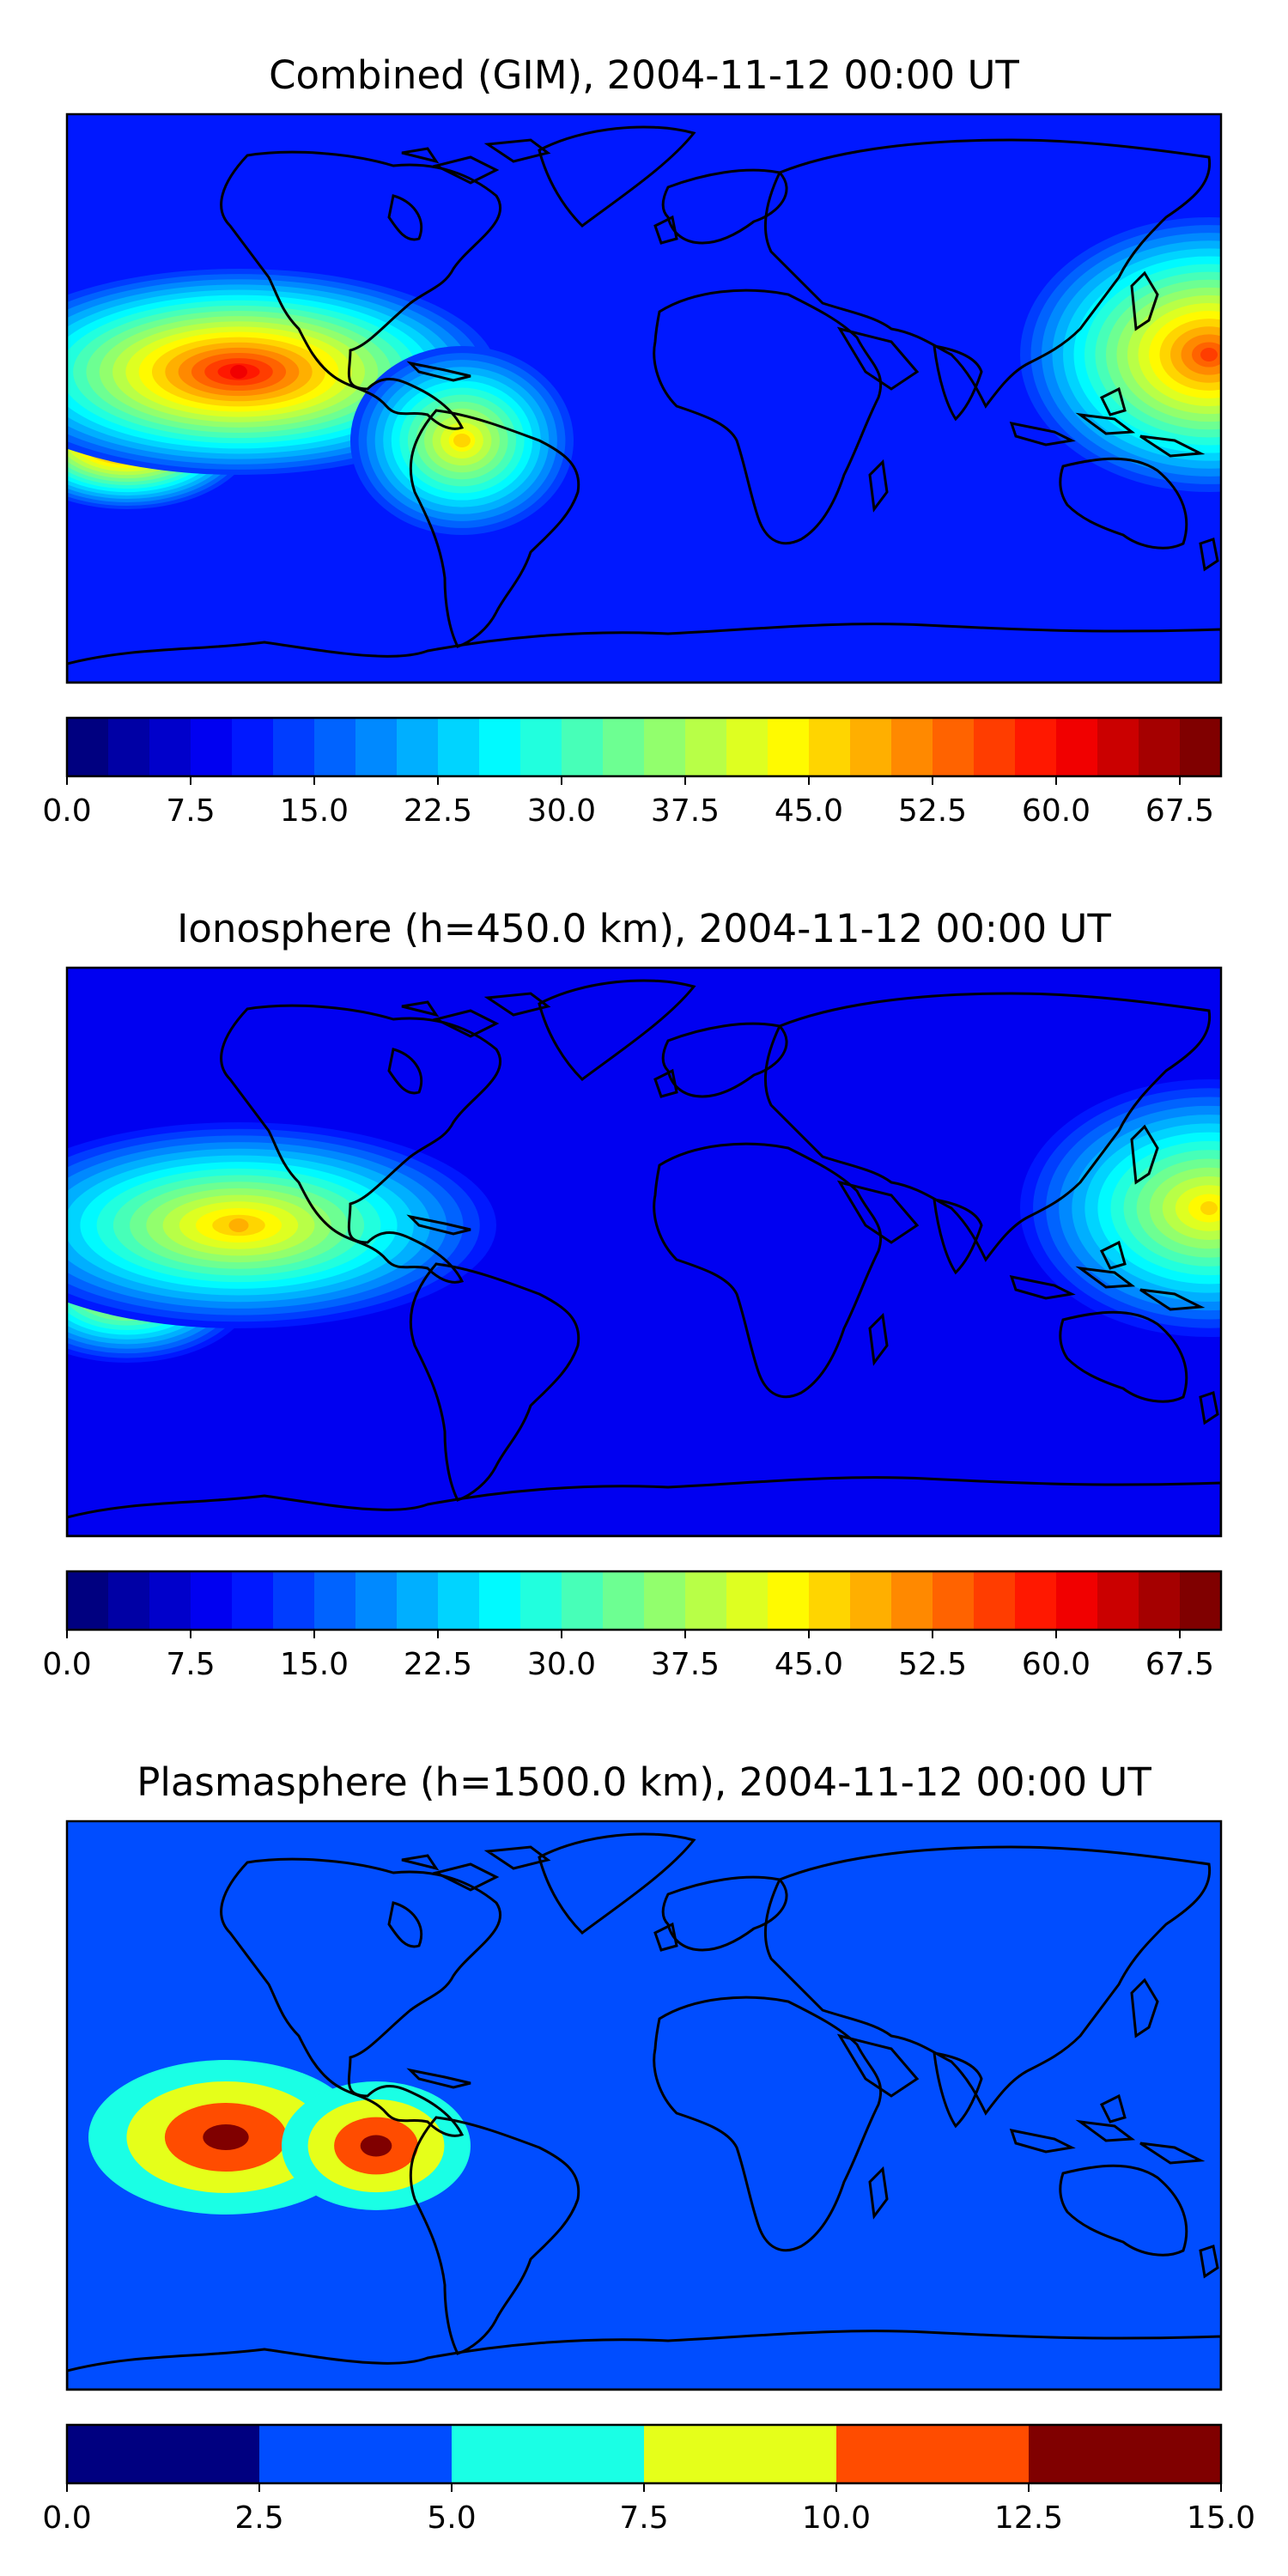 Image resolution: width=1288 pixels, height=2576 pixels. What do you see at coordinates (314, 1664) in the screenshot?
I see `colorbar-tick-label: 15.0` at bounding box center [314, 1664].